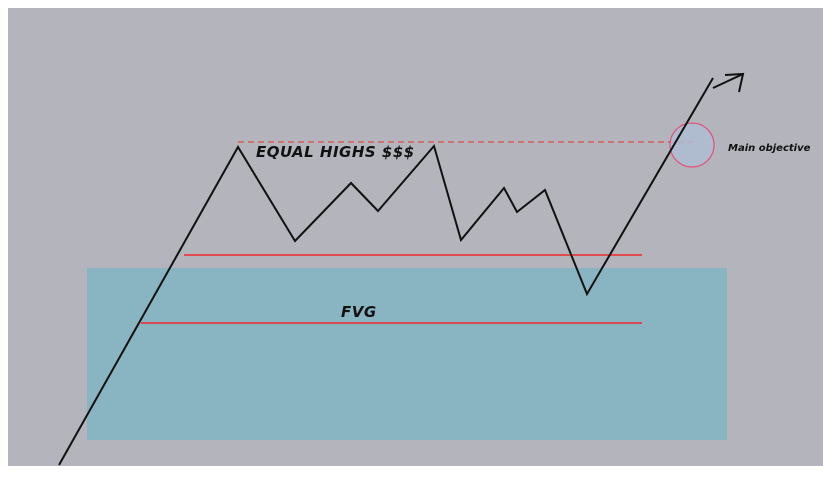 This screenshot has height=481, width=823. What do you see at coordinates (359, 312) in the screenshot?
I see `fvg-label: FVG` at bounding box center [359, 312].